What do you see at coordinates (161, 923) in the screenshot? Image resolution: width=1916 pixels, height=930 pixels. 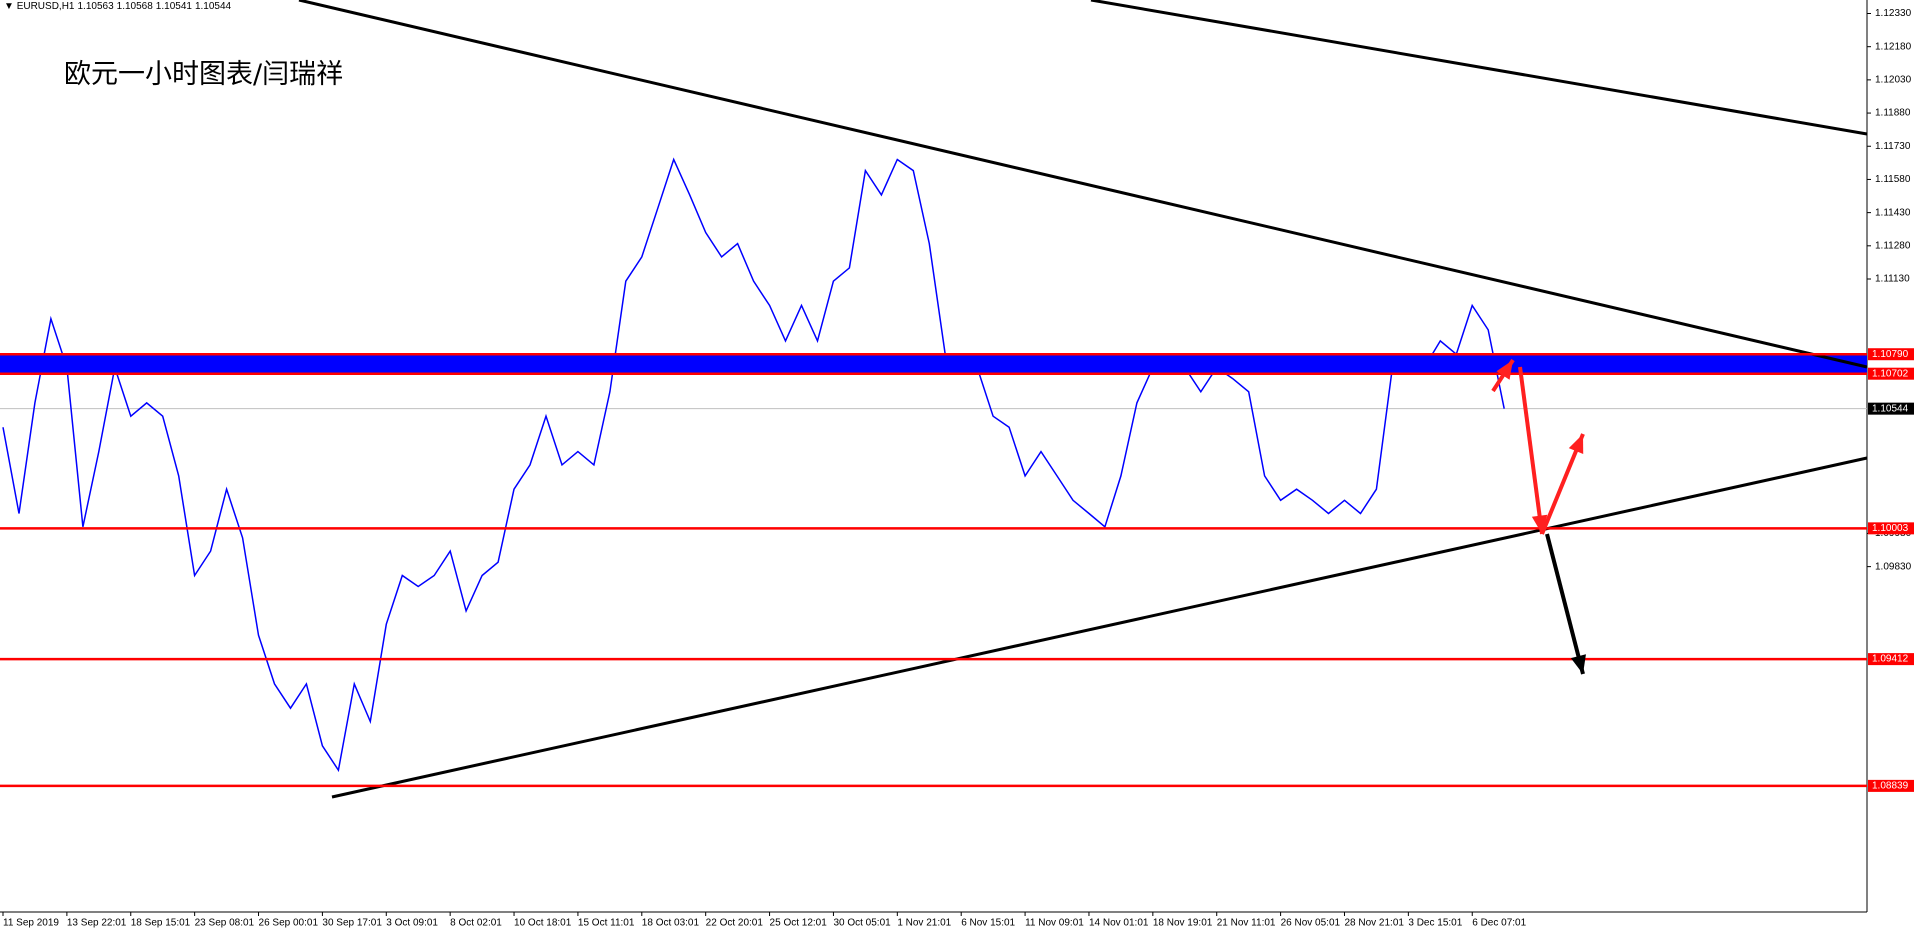 I see `x-tick-label: 18 Sep 15:01` at bounding box center [161, 923].